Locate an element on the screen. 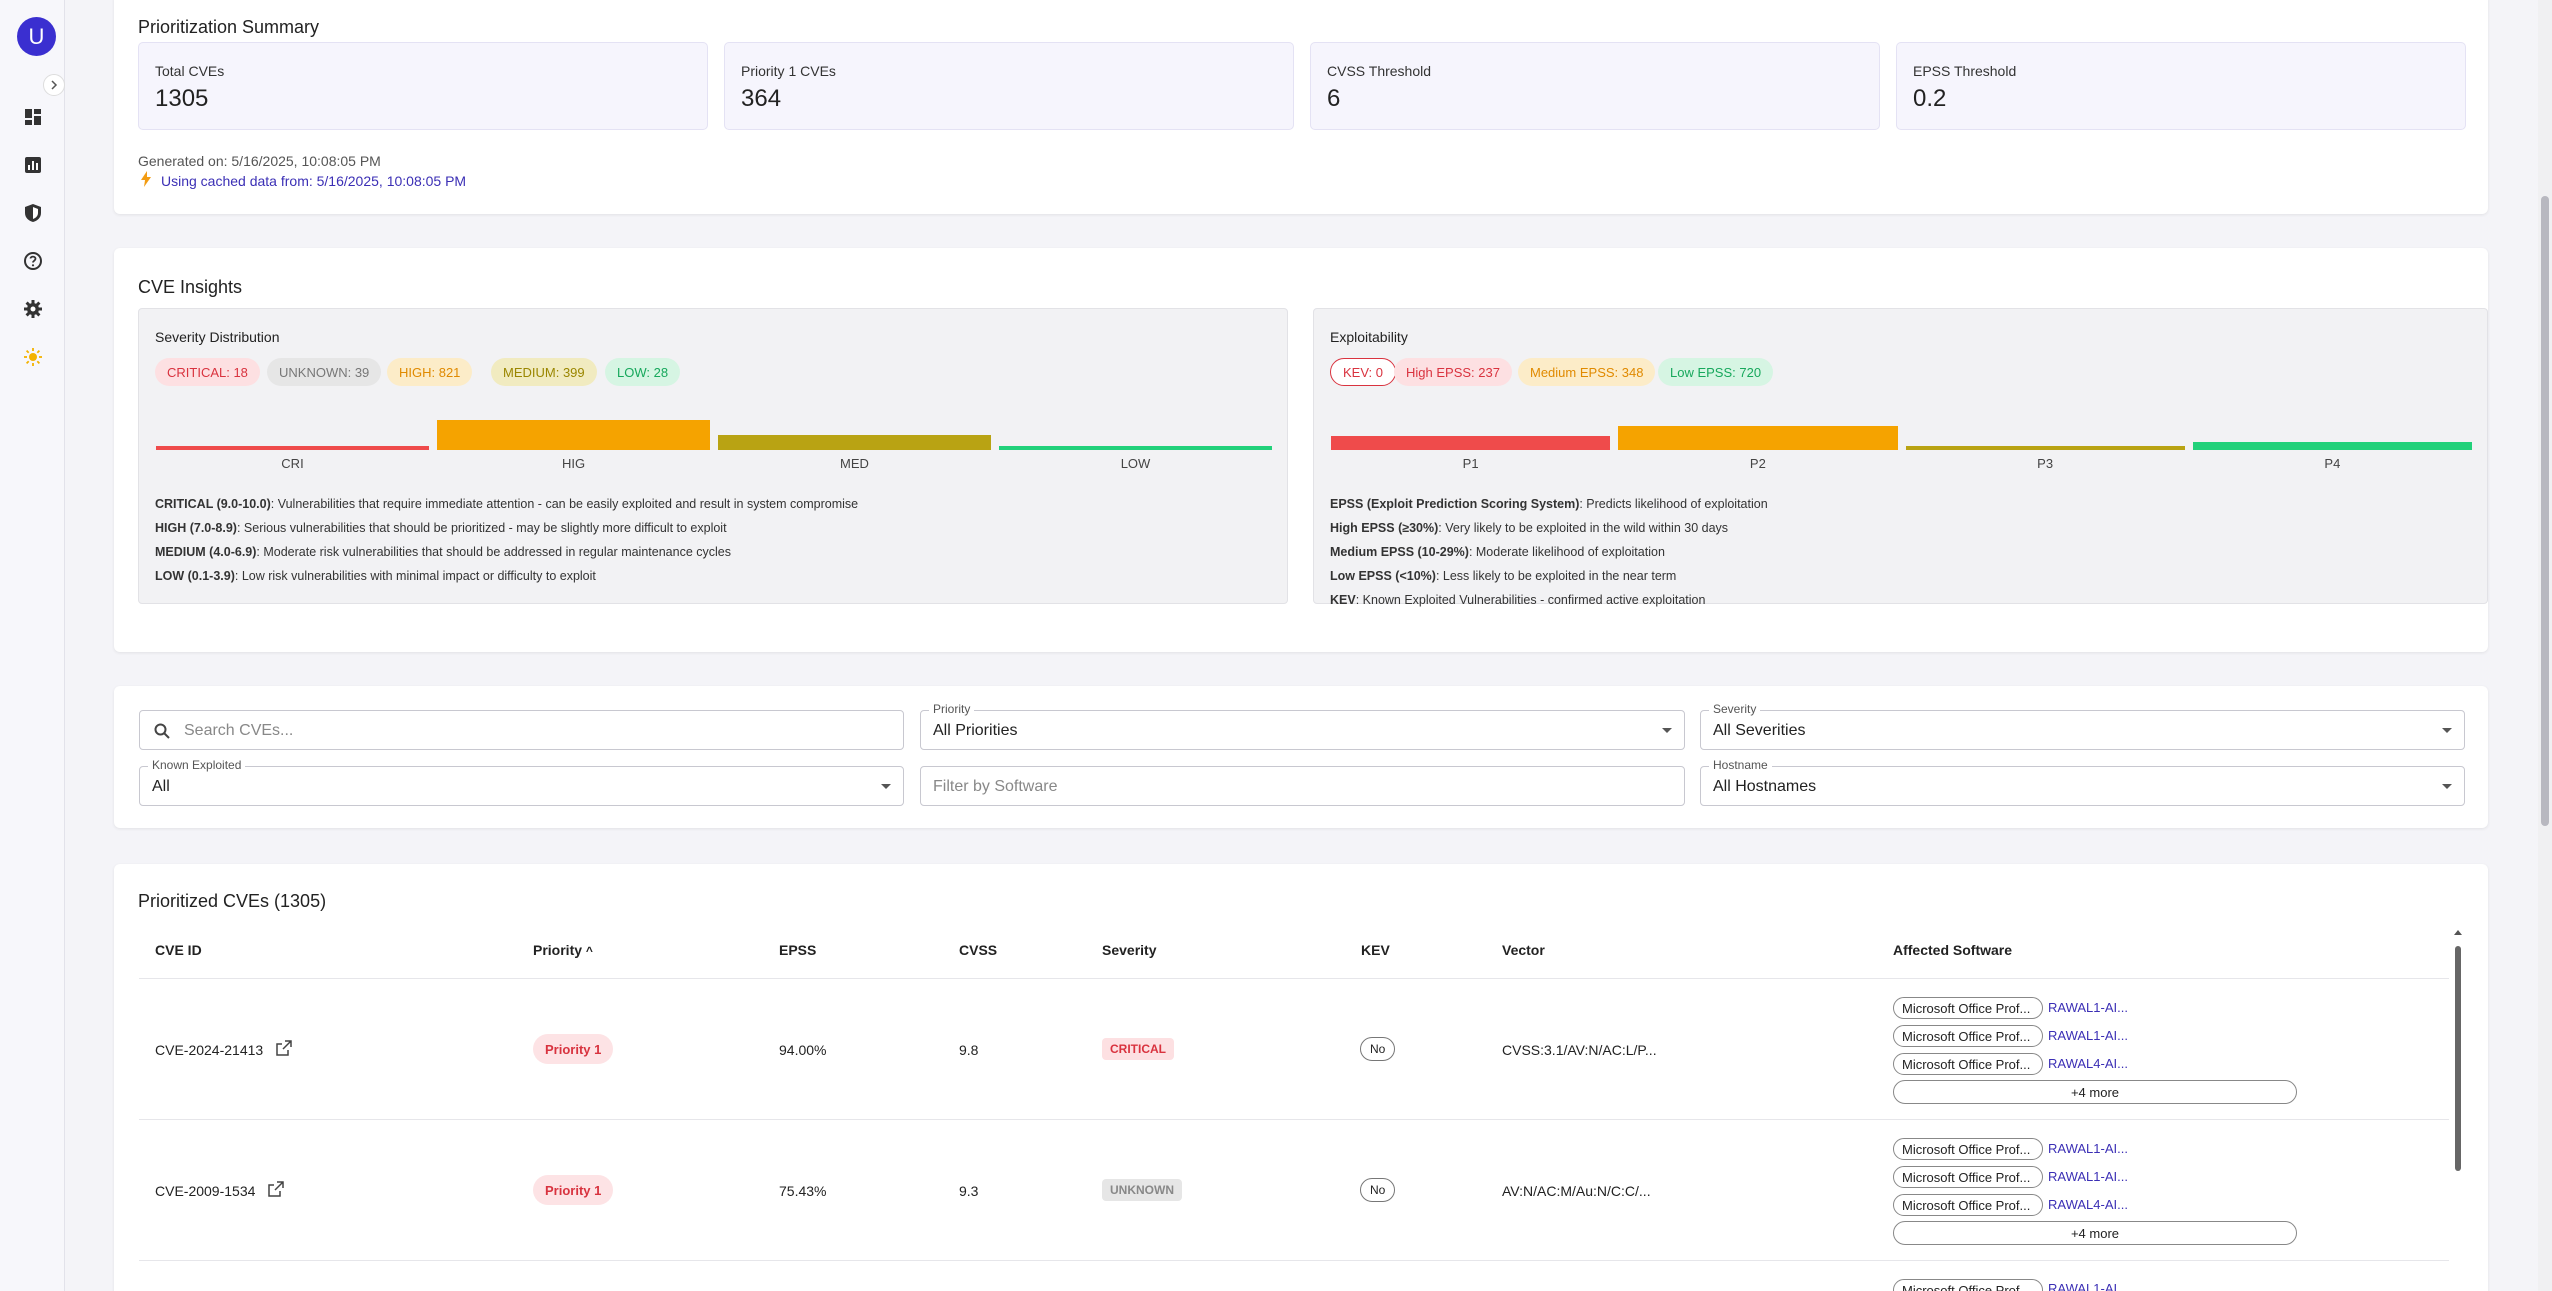 This screenshot has height=1291, width=2552. priority-bar-label: P1 is located at coordinates (1470, 463).